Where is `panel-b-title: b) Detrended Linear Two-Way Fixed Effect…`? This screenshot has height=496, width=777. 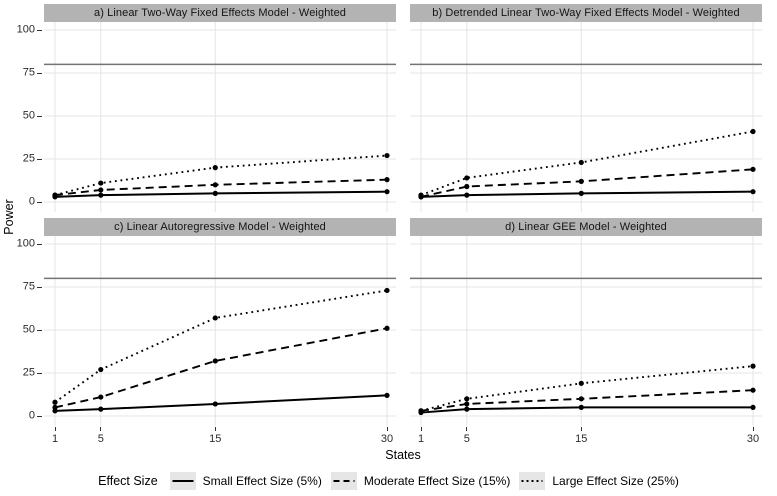 panel-b-title: b) Detrended Linear Two-Way Fixed Effect… is located at coordinates (586, 13).